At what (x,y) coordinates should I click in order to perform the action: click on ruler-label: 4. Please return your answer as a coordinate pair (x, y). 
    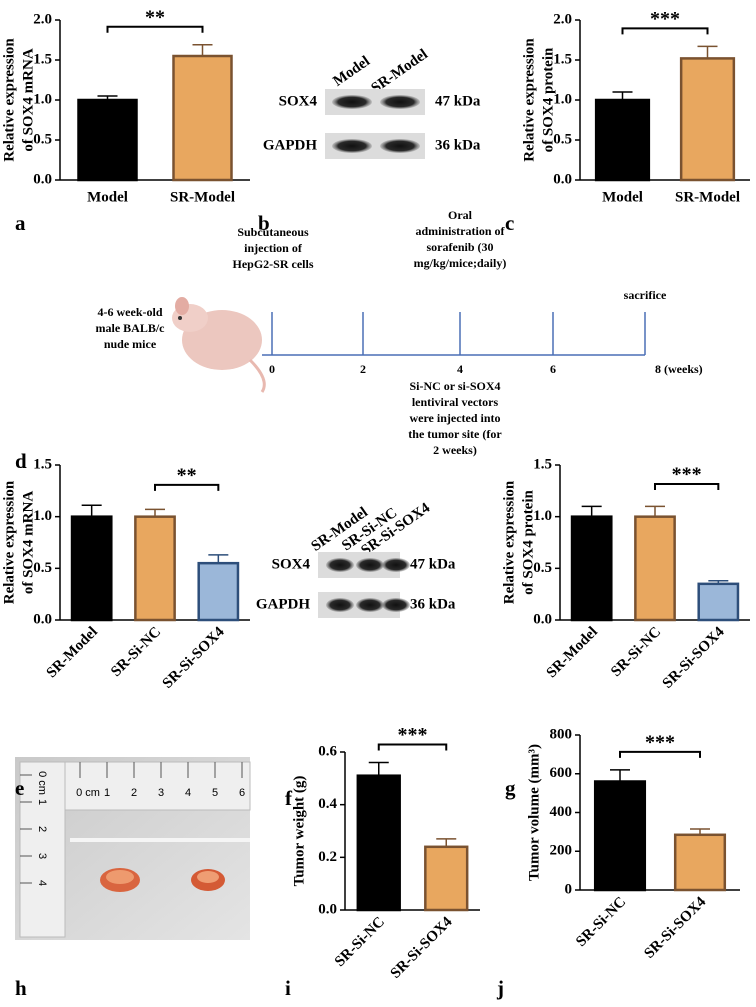
    Looking at the image, I should click on (188, 793).